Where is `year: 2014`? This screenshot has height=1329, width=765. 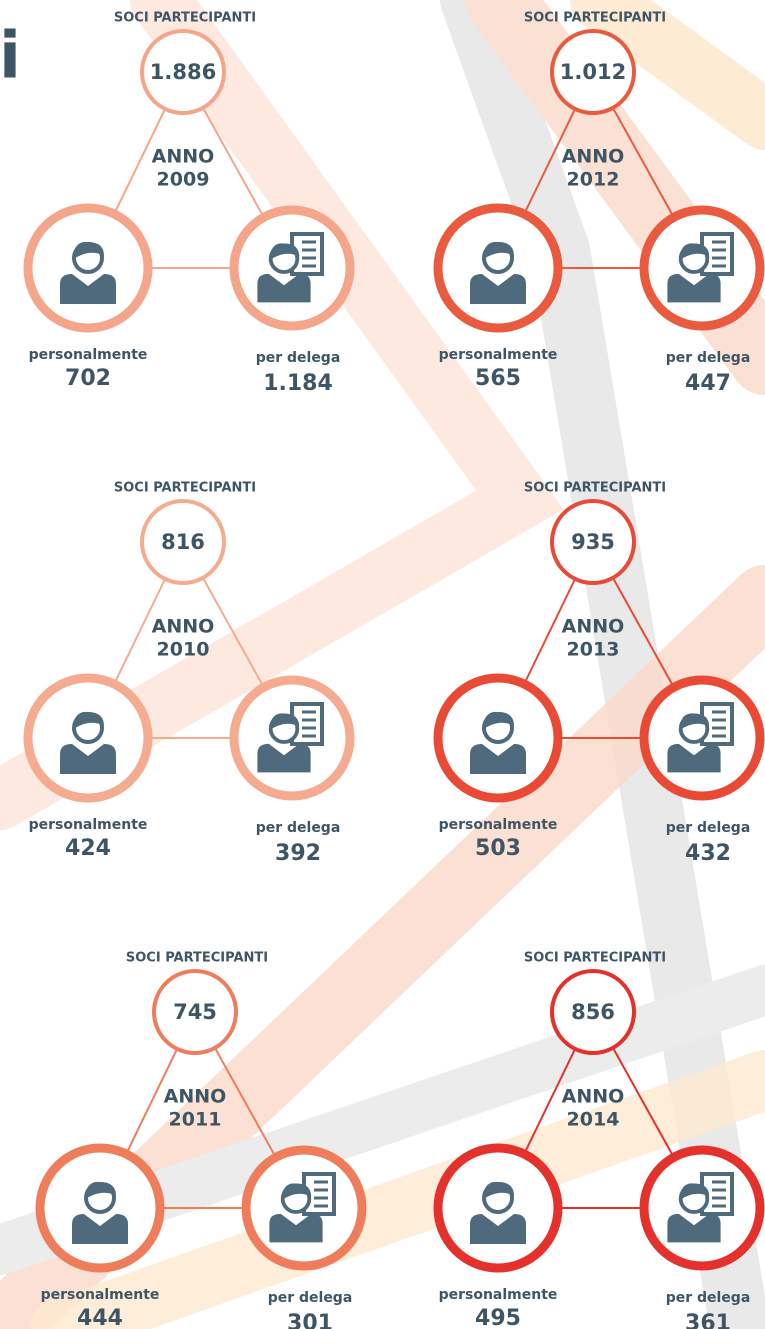
year: 2014 is located at coordinates (593, 1120).